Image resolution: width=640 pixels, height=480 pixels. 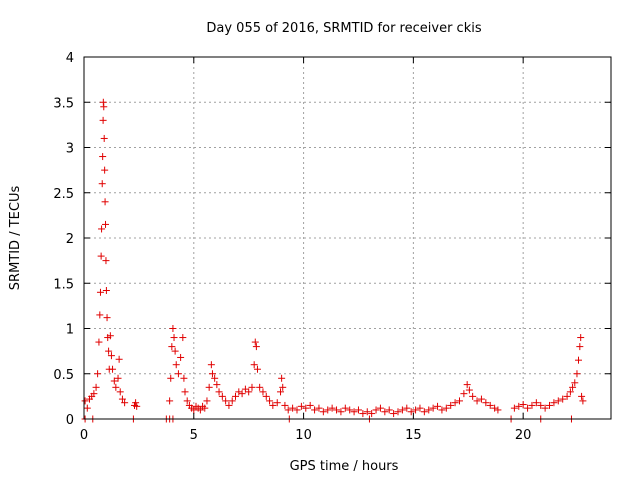 What do you see at coordinates (70, 149) in the screenshot?
I see `y-tick-label: 3` at bounding box center [70, 149].